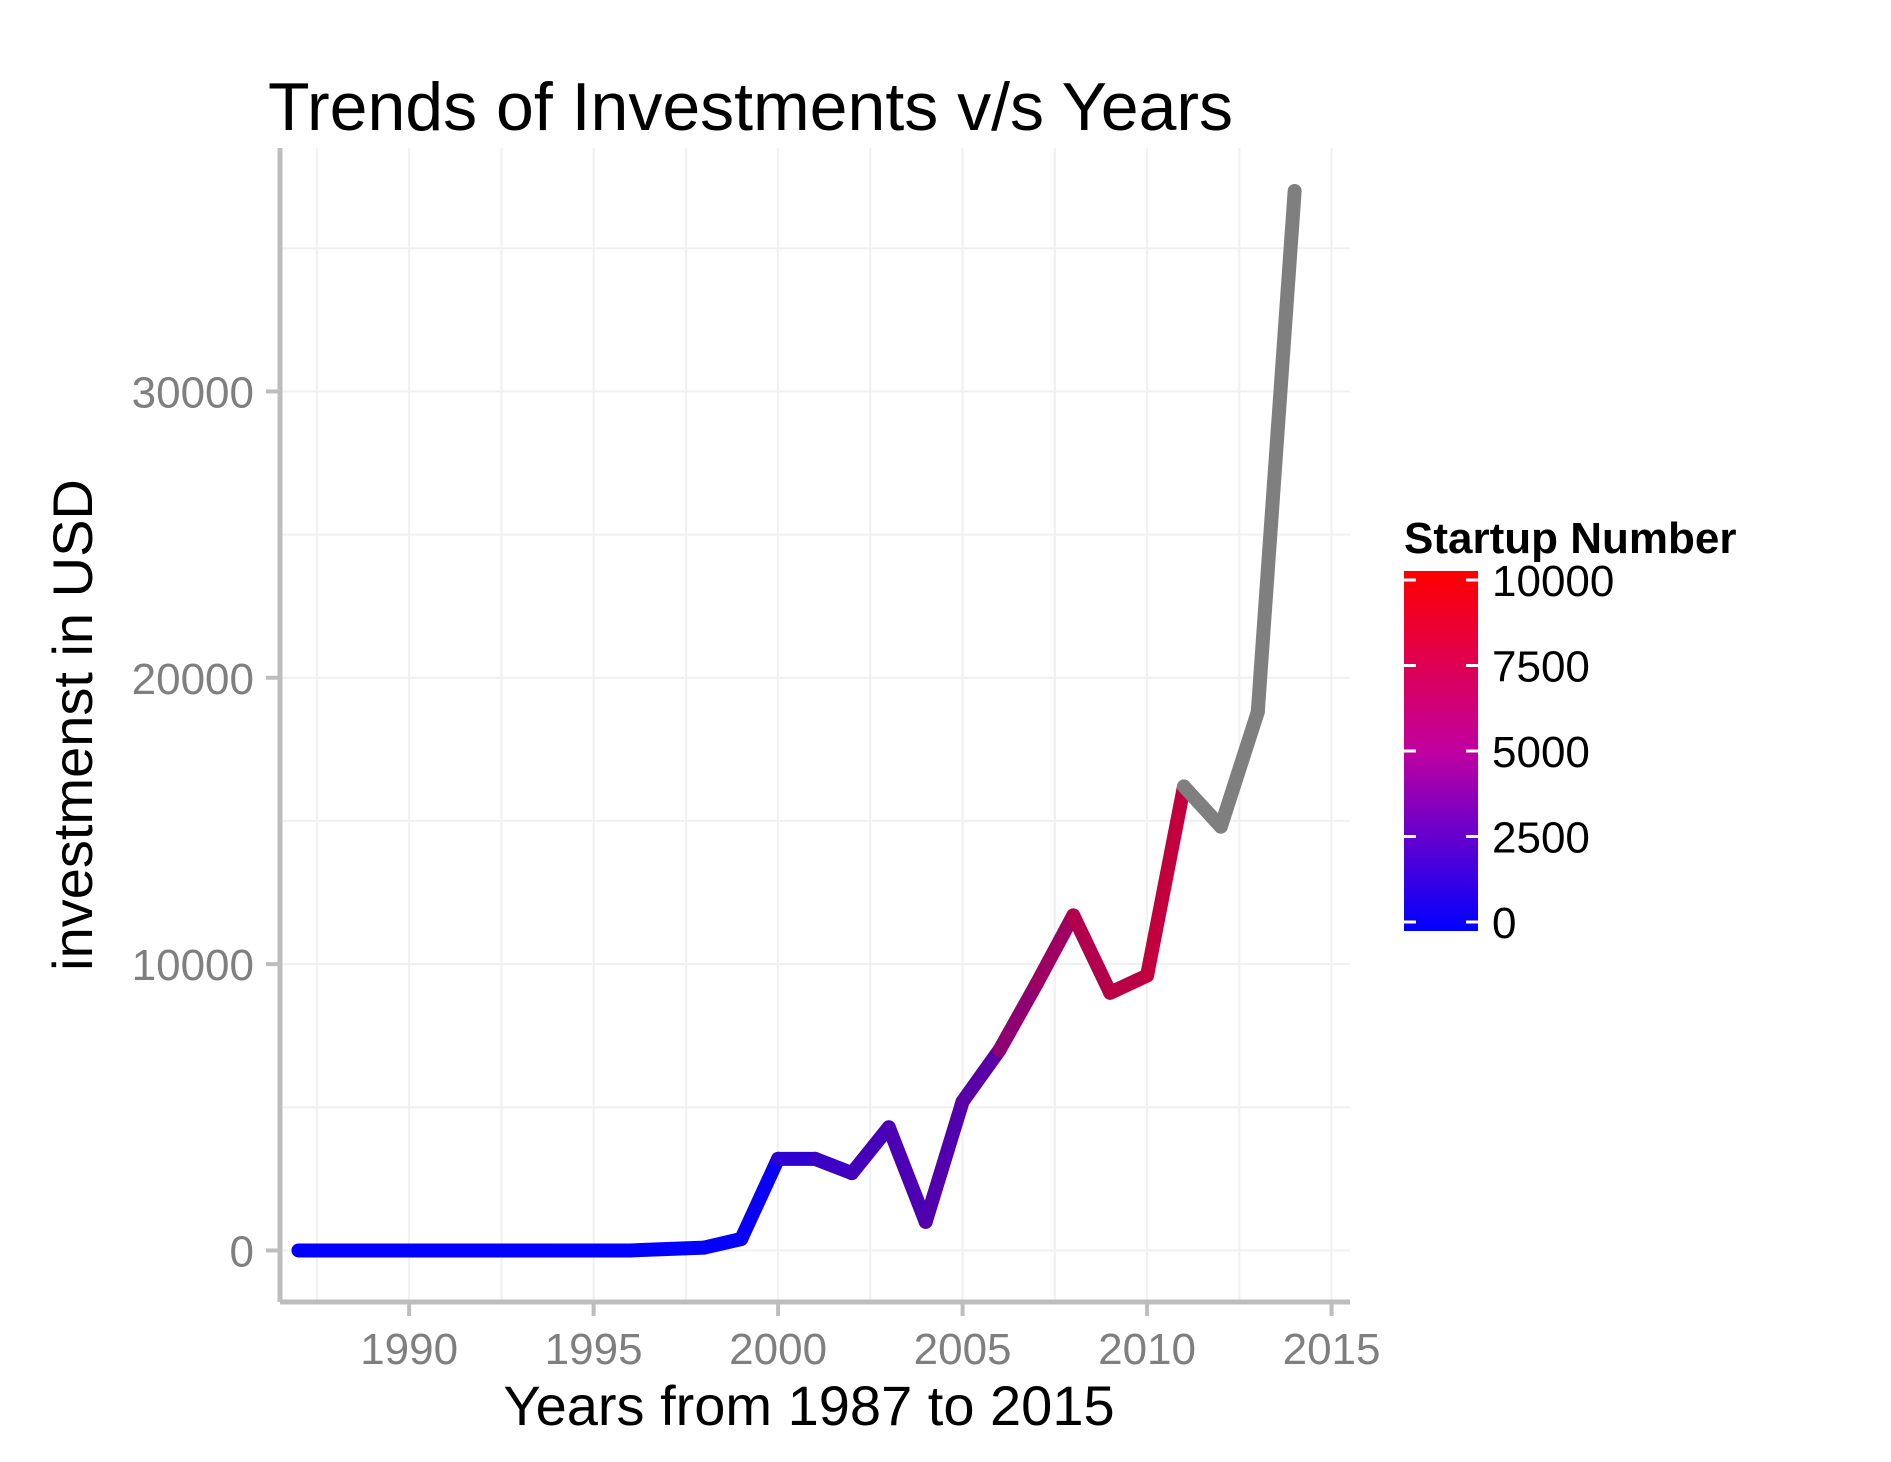 Image resolution: width=1891 pixels, height=1462 pixels. Describe the element at coordinates (1332, 1349) in the screenshot. I see `x-tick-label: 2015` at that location.